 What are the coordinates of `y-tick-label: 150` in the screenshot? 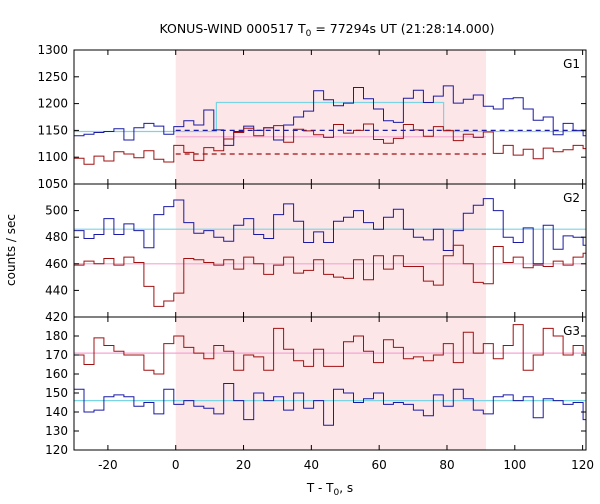 It's located at (56, 393).